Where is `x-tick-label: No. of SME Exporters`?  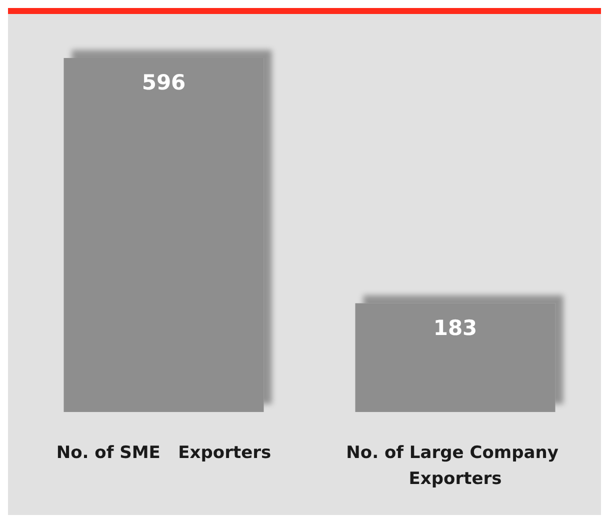
x-tick-label: No. of SME Exporters is located at coordinates (164, 453).